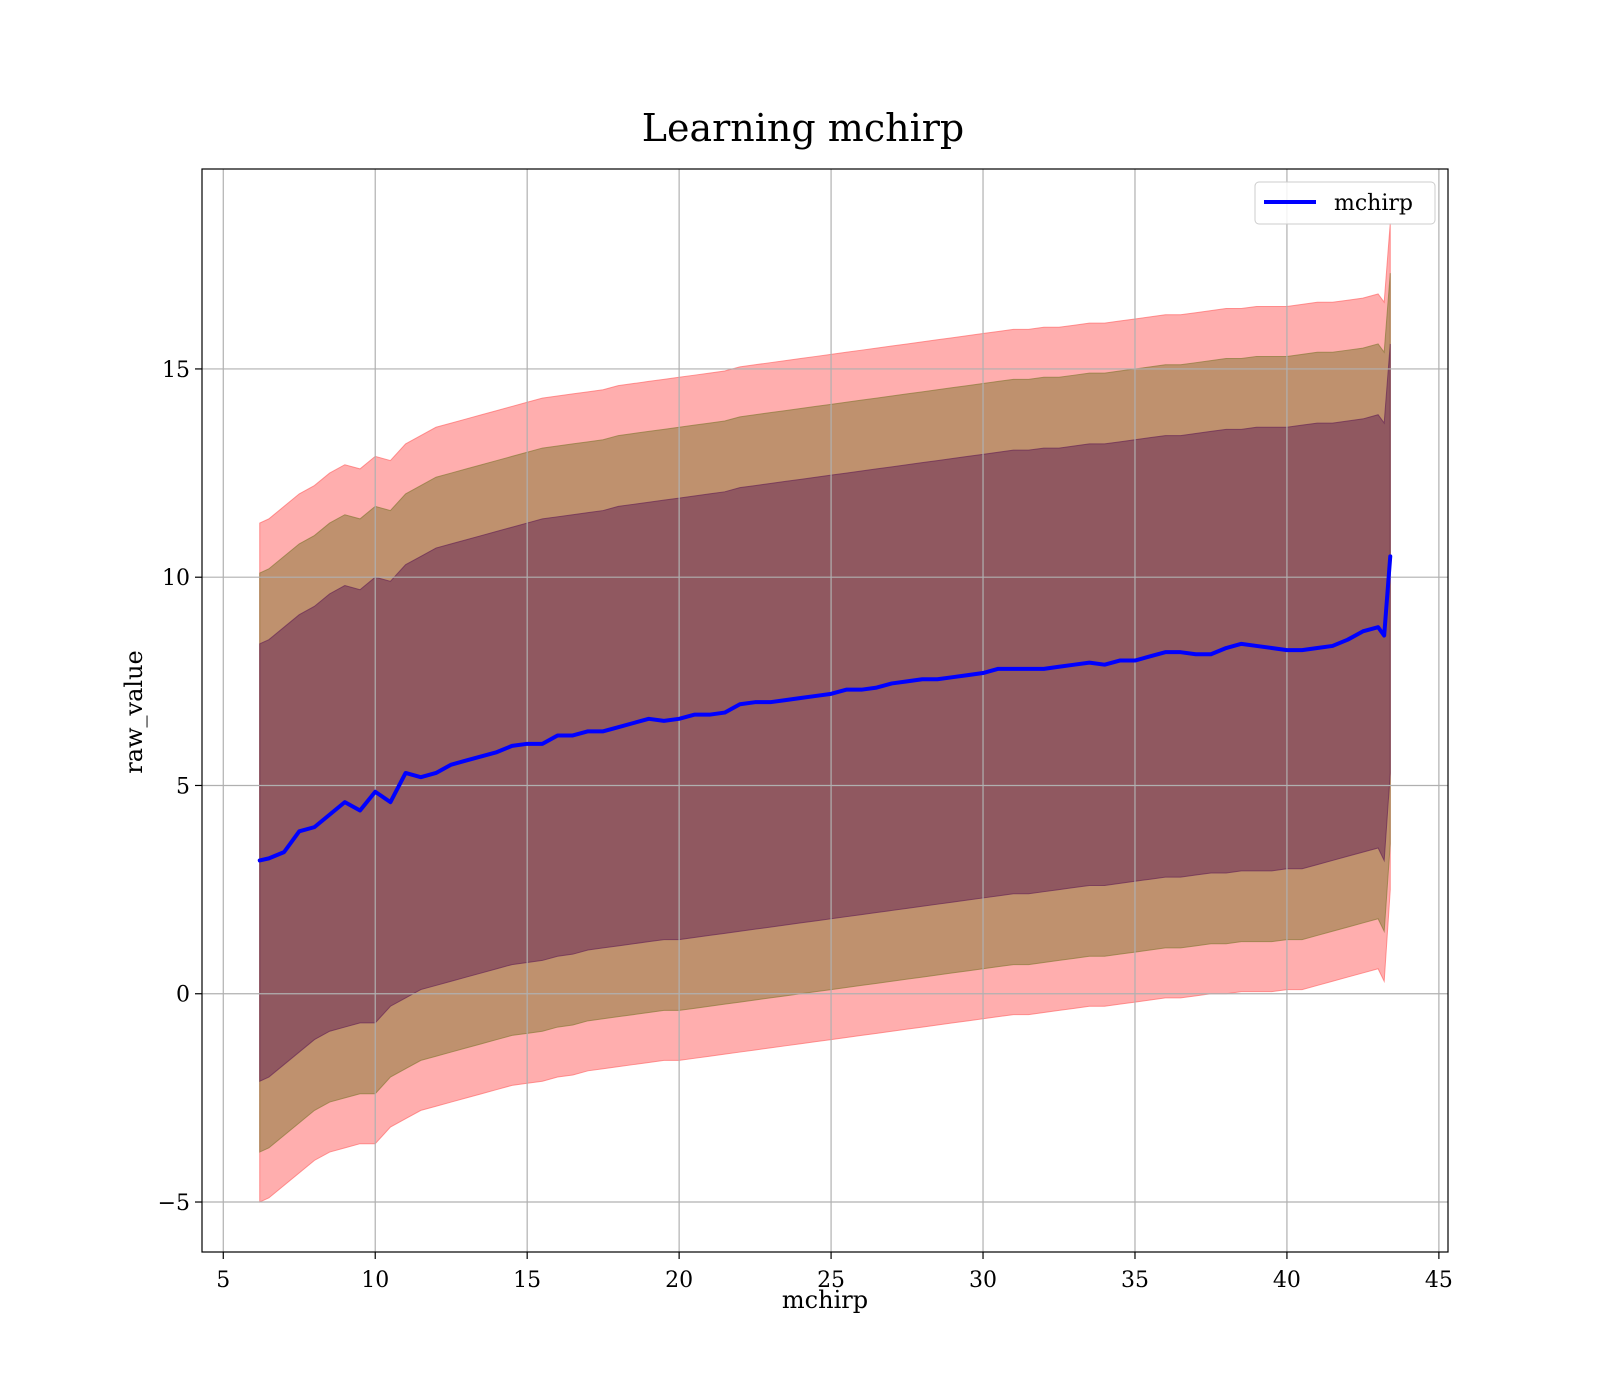  What do you see at coordinates (831, 1280) in the screenshot?
I see `x-tick-label: 25` at bounding box center [831, 1280].